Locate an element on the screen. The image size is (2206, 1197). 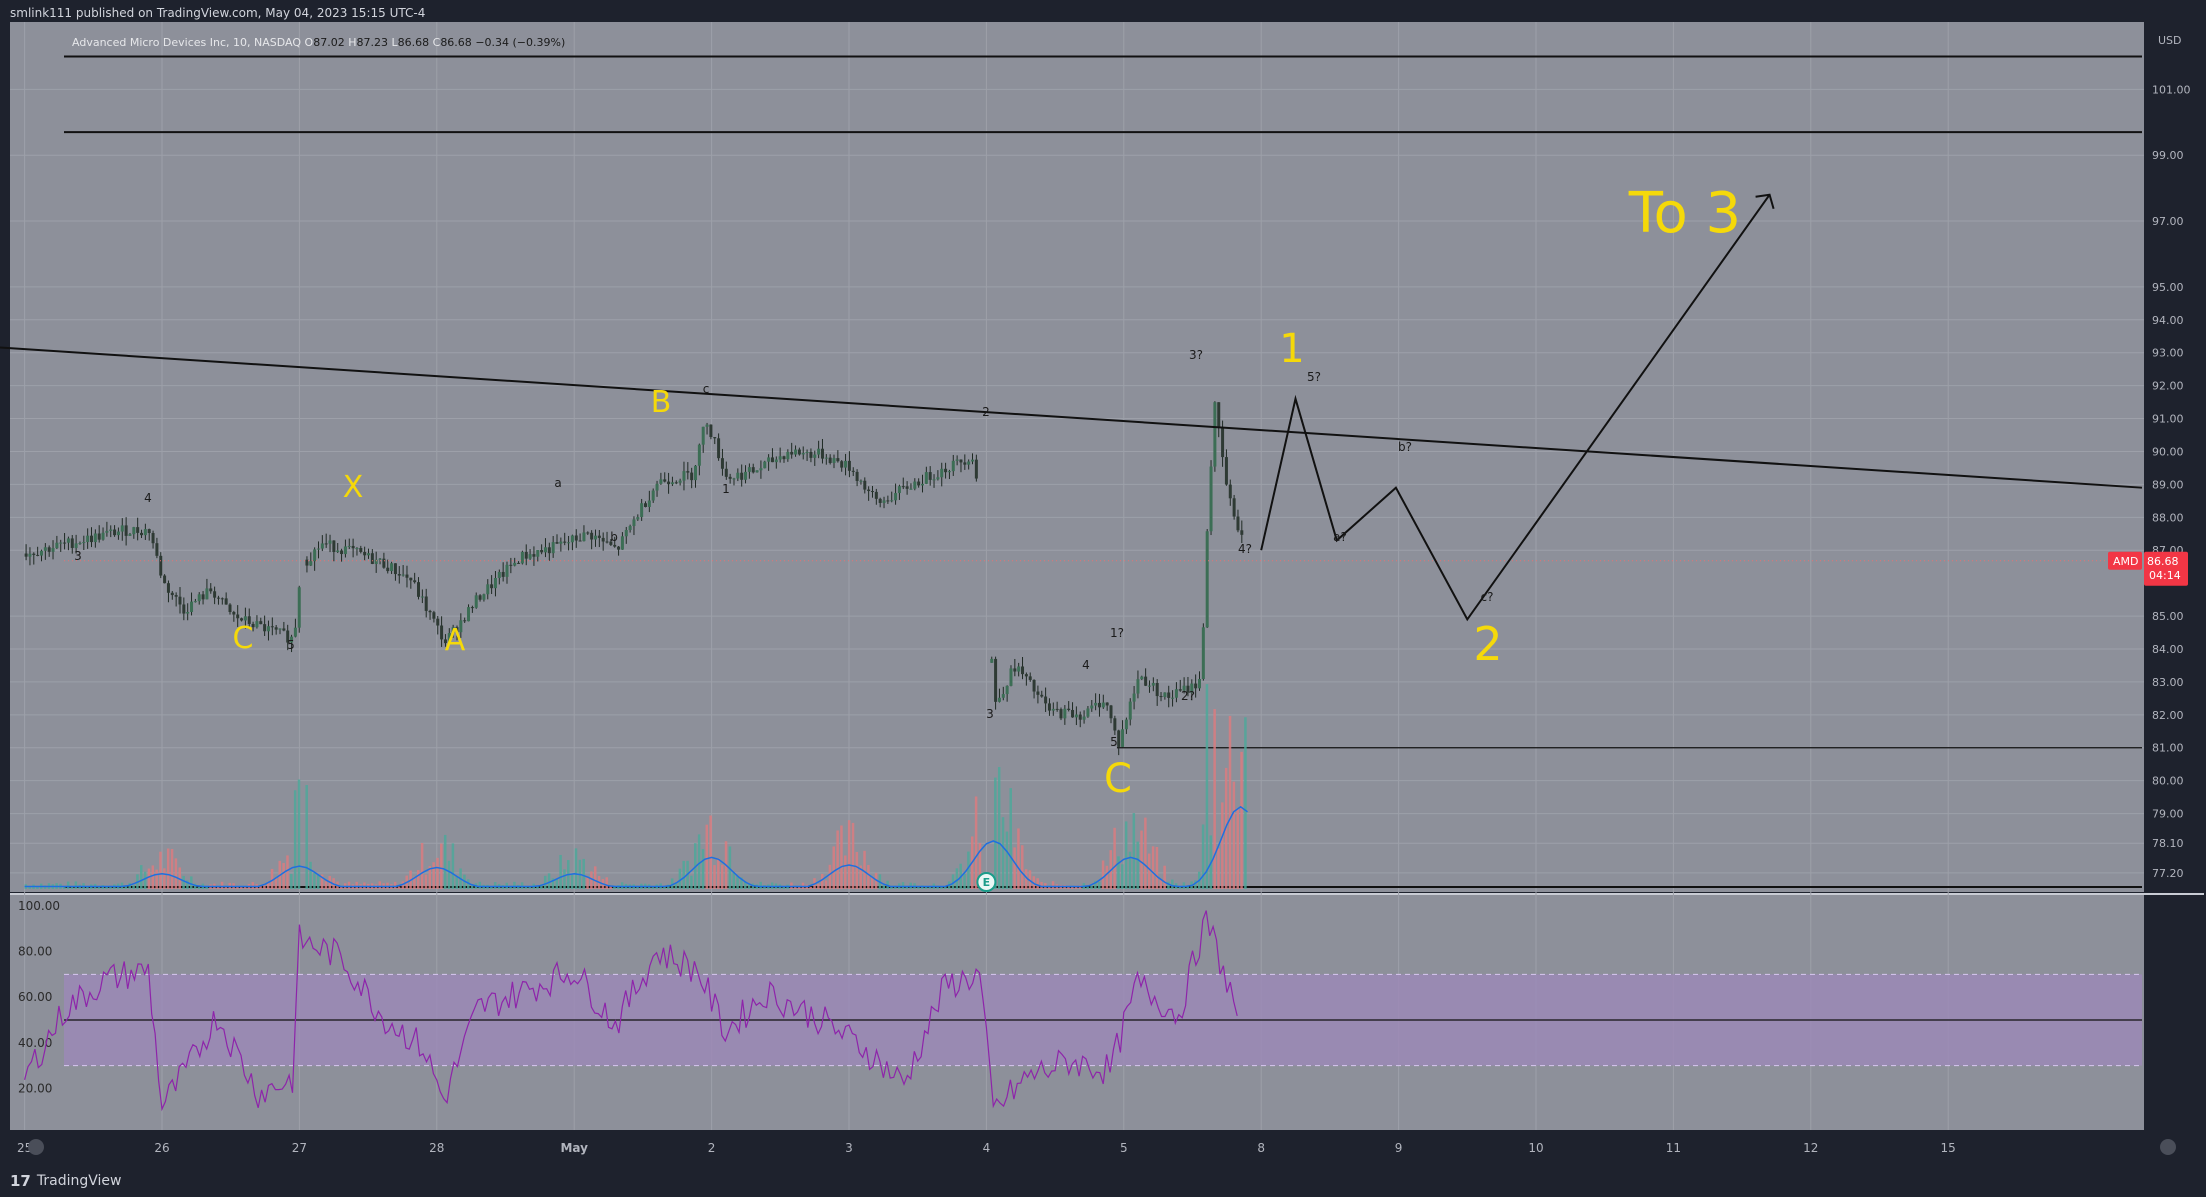
scroll-left-icon is located at coordinates (36, 1147).